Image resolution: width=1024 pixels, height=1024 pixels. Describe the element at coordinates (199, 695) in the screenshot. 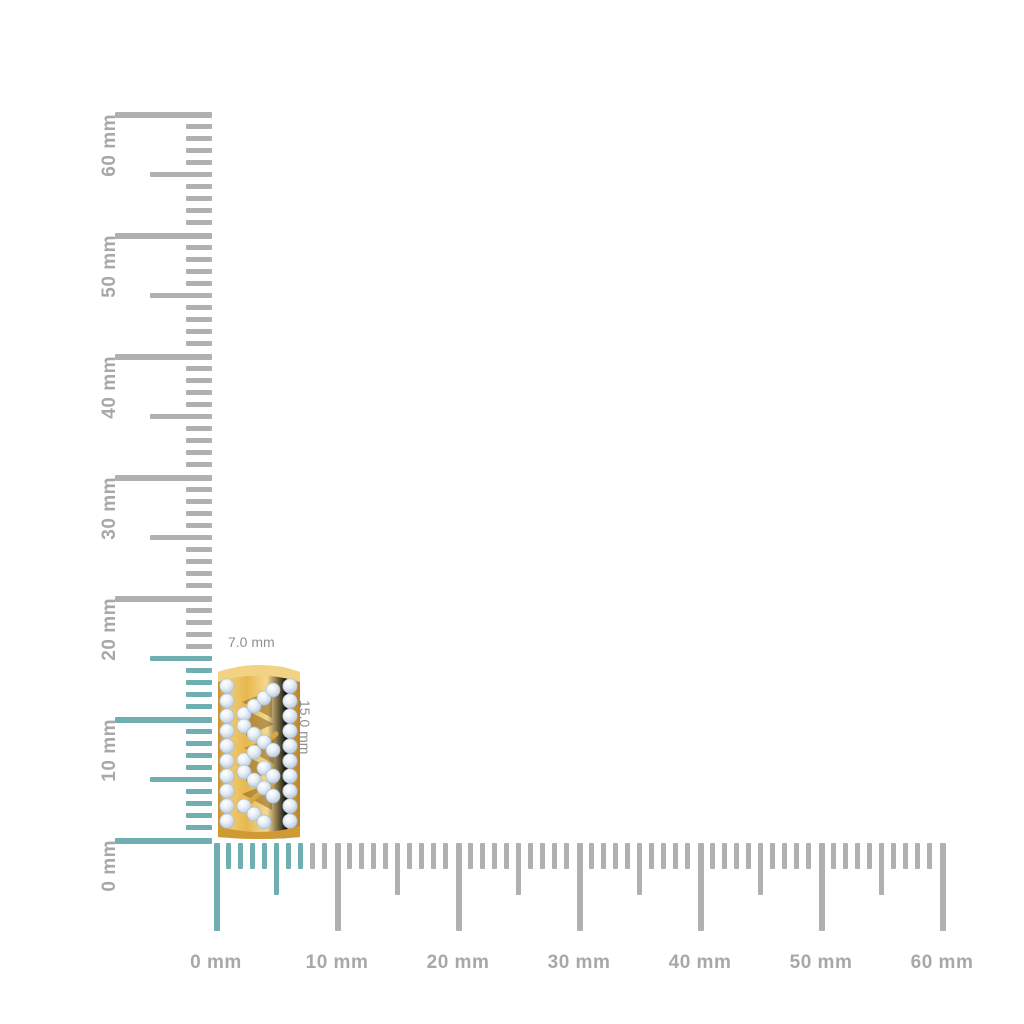

I see `vertical-tick-12mm` at that location.